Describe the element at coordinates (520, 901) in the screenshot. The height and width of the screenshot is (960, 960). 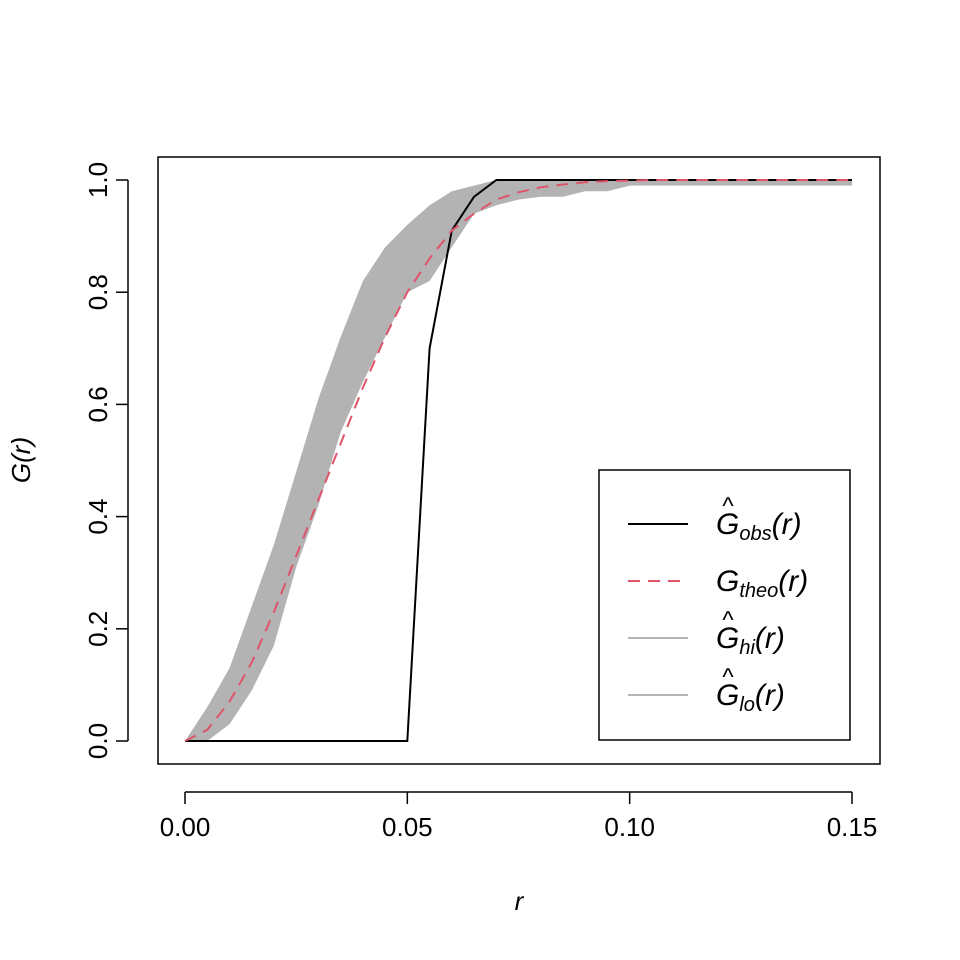
I see `x-axis-title: r` at that location.